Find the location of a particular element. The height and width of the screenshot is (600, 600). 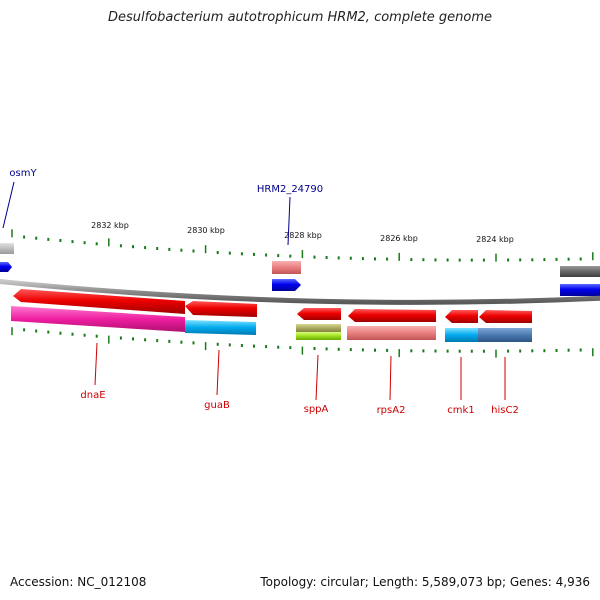

cds-dnae is located at coordinates (99, 301).